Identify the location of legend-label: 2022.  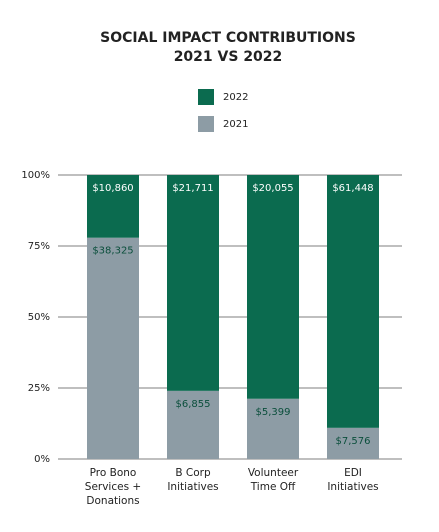
(235, 97).